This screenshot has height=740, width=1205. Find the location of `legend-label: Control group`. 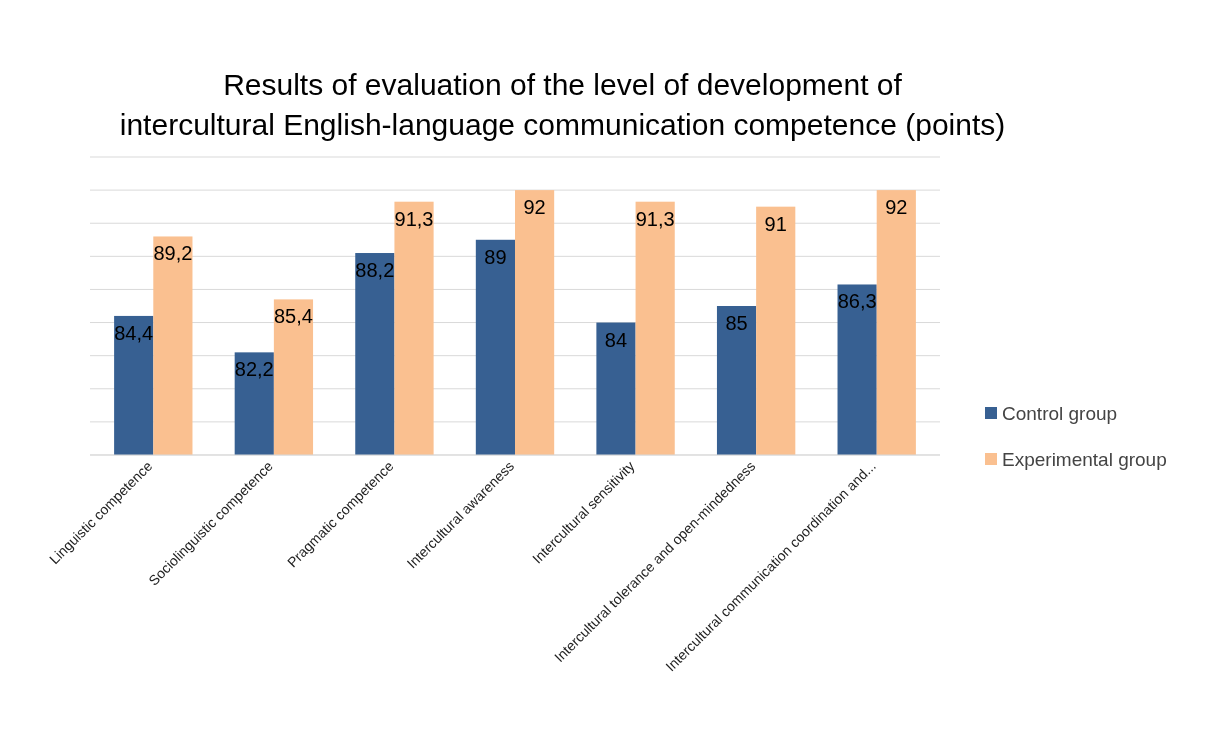

legend-label: Control group is located at coordinates (1060, 413).